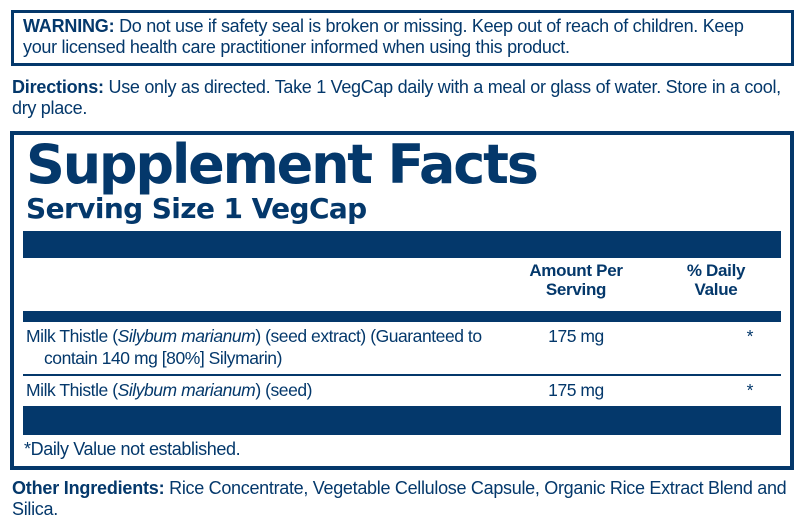 This screenshot has width=808, height=520. What do you see at coordinates (196, 208) in the screenshot?
I see `serving-size: Serving Size 1 VegCap` at bounding box center [196, 208].